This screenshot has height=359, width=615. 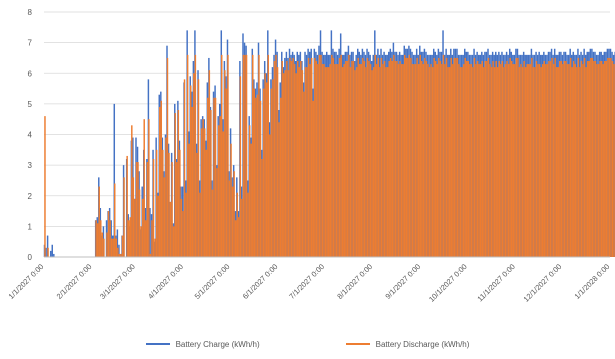 What do you see at coordinates (592, 281) in the screenshot?
I see `x-tick-label: 1/1/2028 0:00` at bounding box center [592, 281].